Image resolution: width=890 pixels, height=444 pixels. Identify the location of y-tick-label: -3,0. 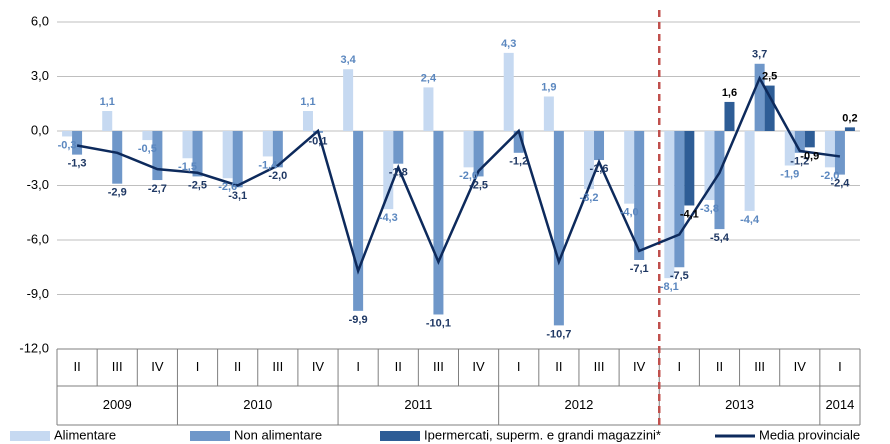
(38, 184).